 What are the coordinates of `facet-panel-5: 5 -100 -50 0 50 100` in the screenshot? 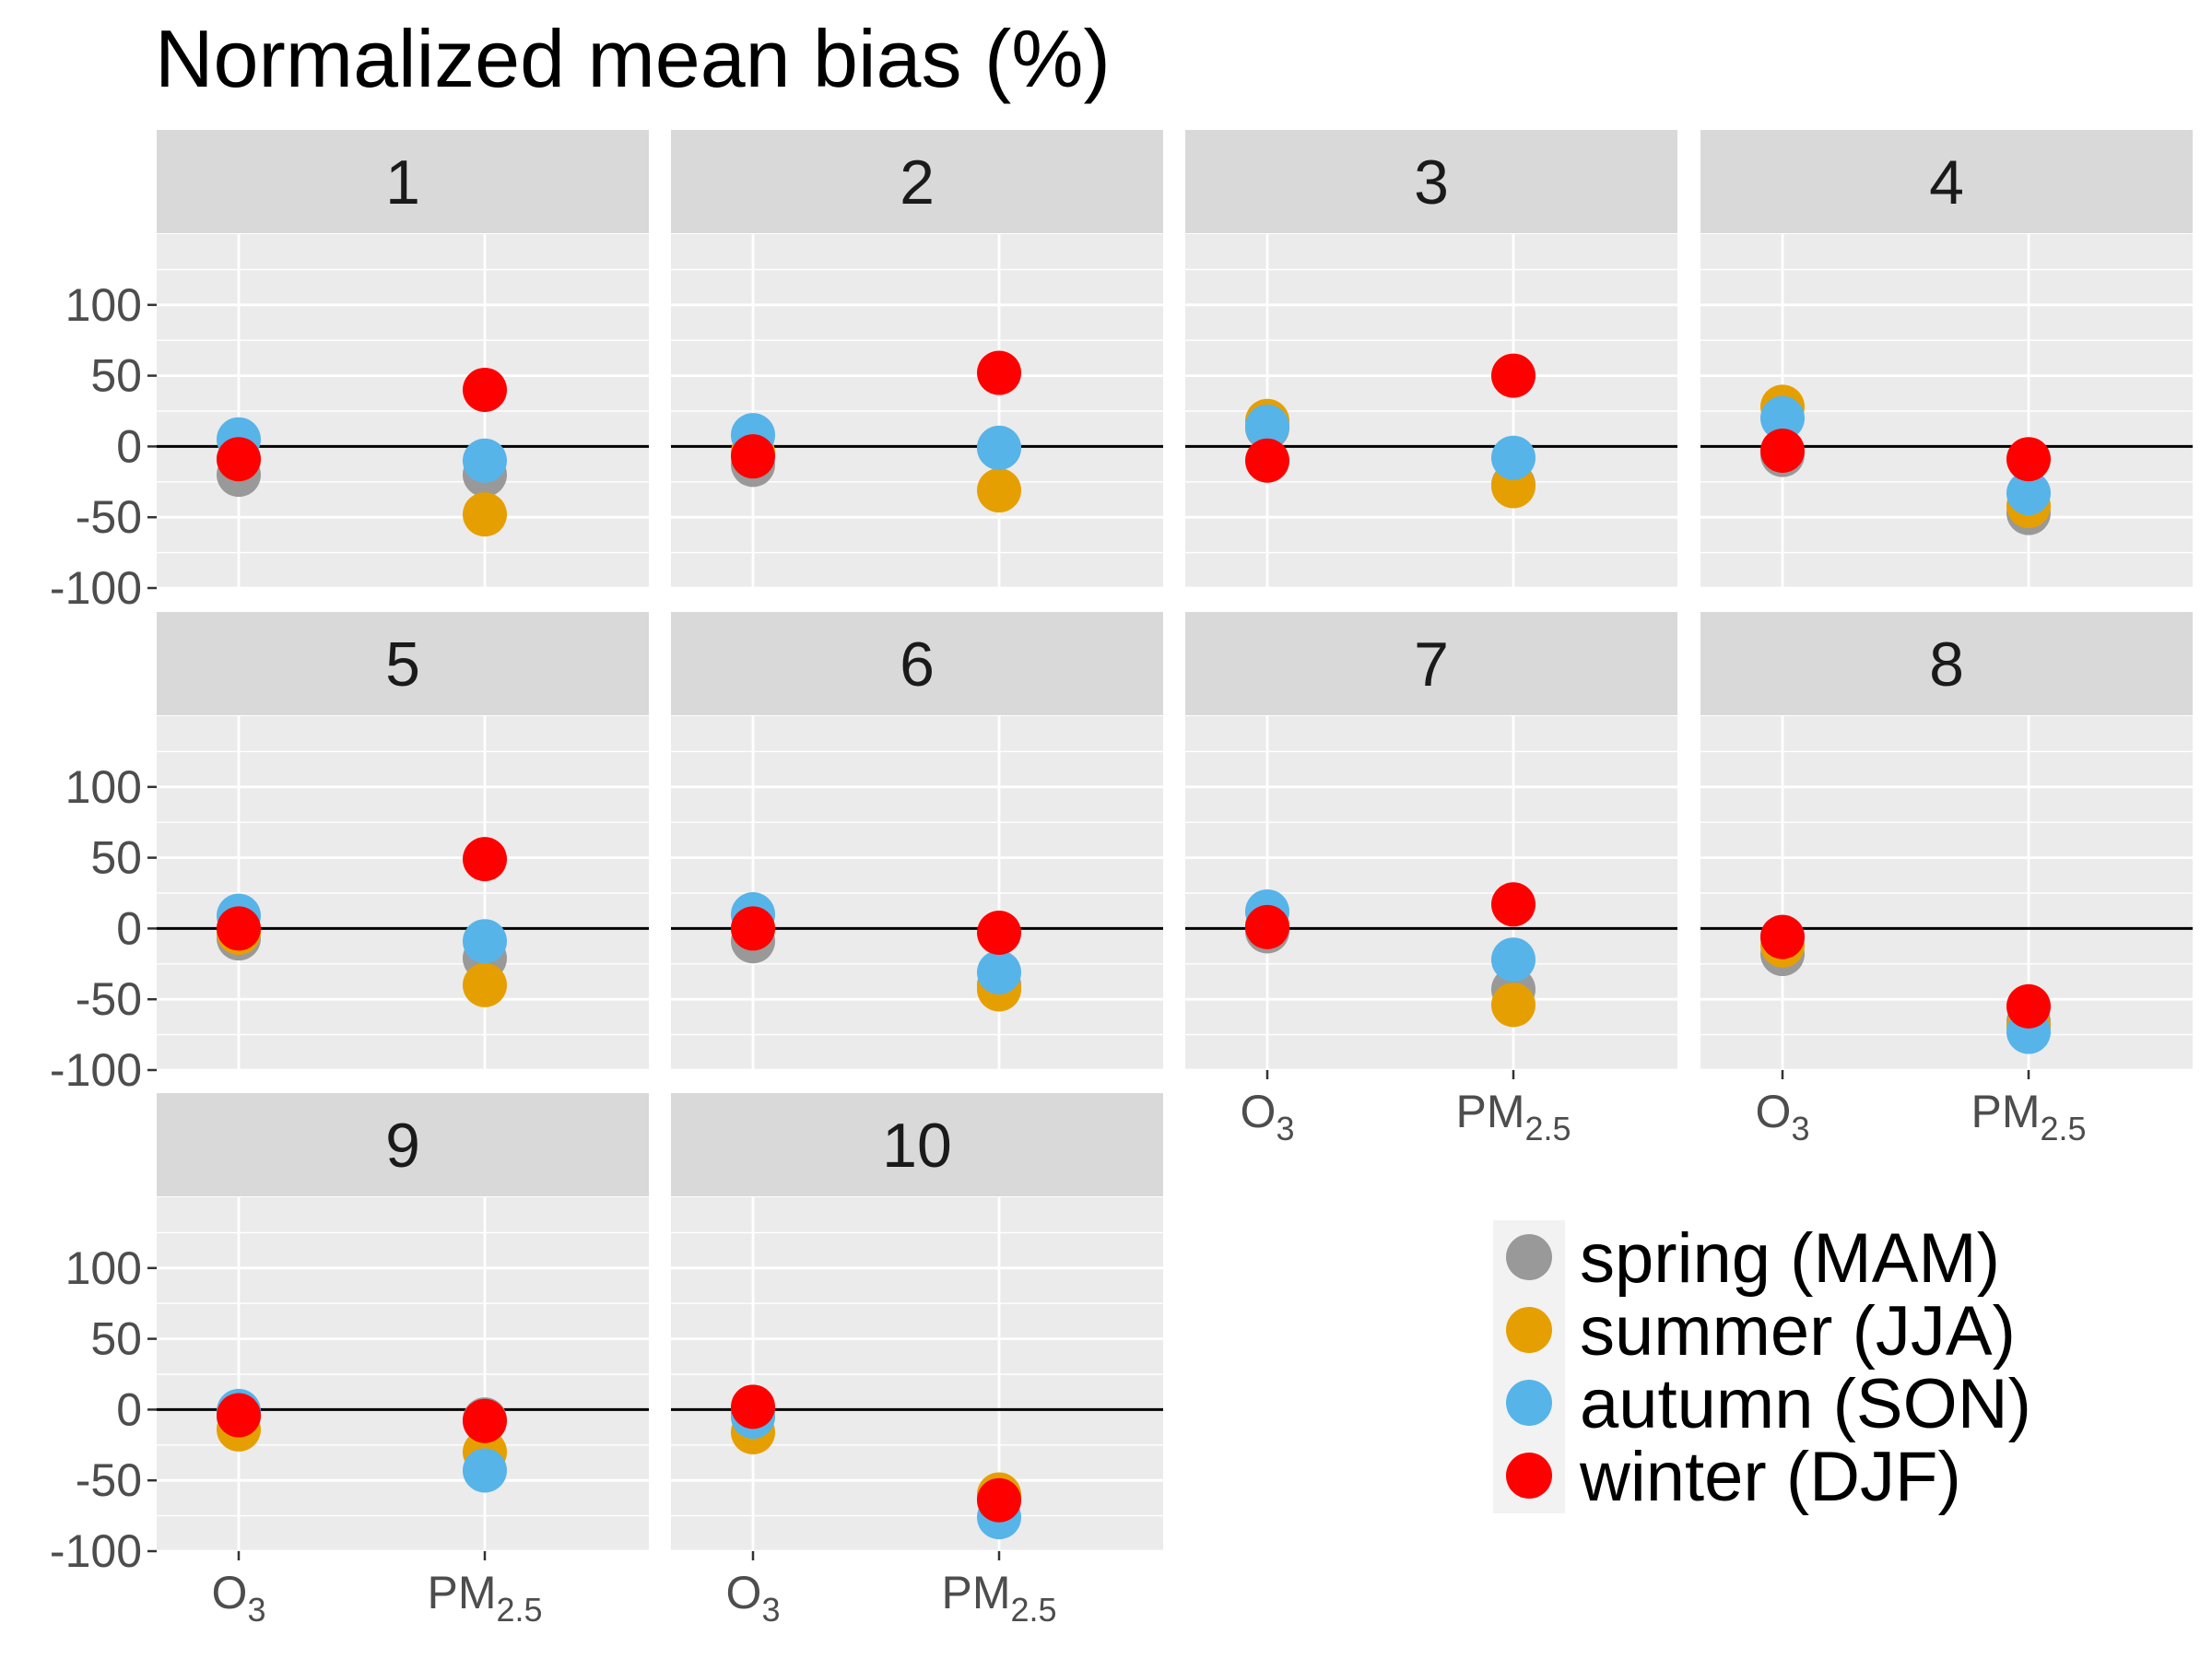 It's located at (349, 854).